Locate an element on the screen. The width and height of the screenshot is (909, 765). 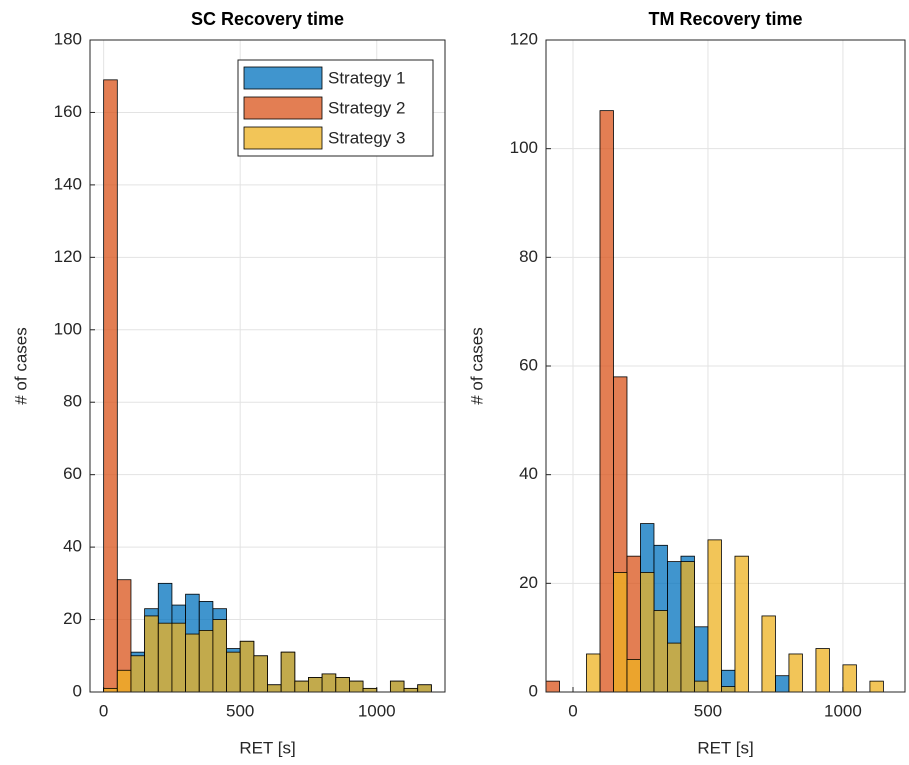
legend-label: Strategy 1 is located at coordinates (367, 77).